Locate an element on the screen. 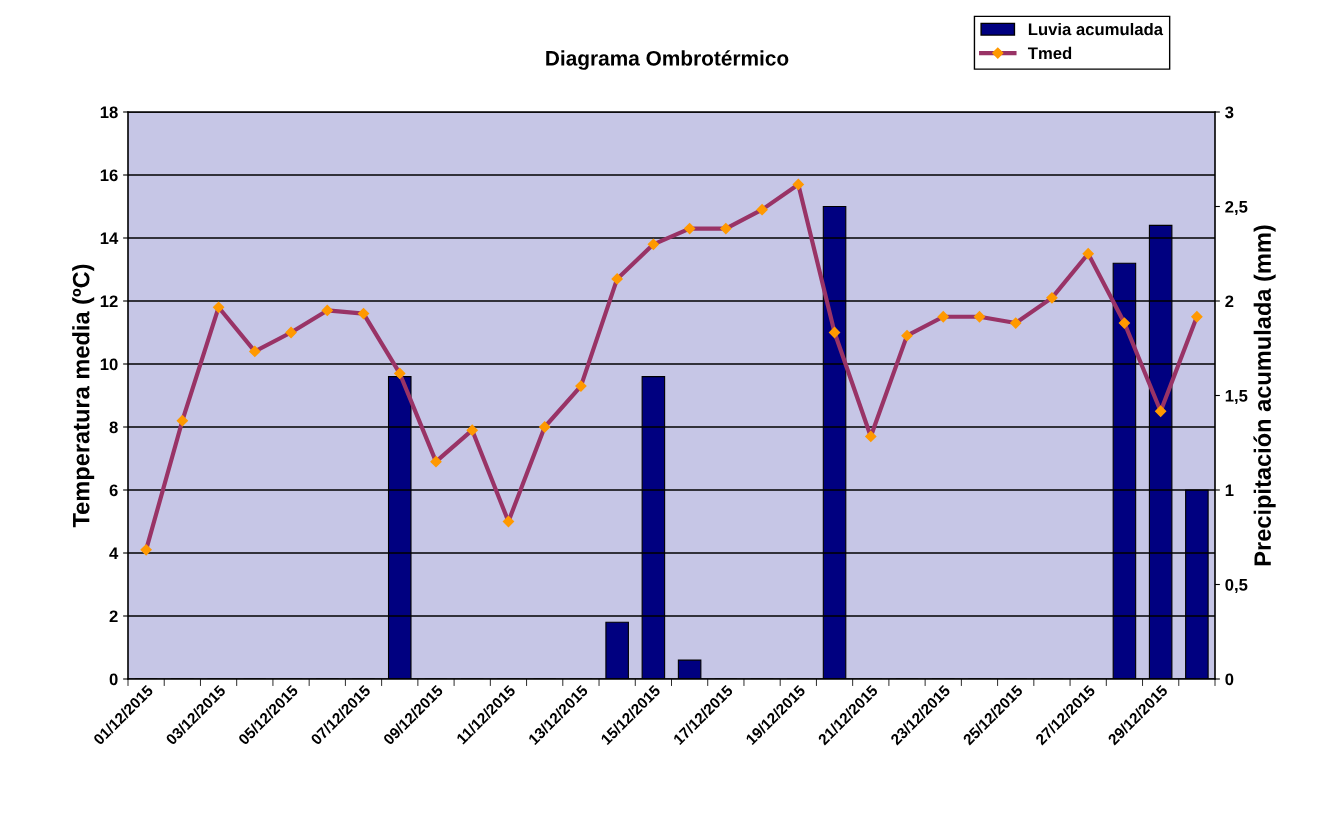  y-tick-label: 14 is located at coordinates (109, 238).